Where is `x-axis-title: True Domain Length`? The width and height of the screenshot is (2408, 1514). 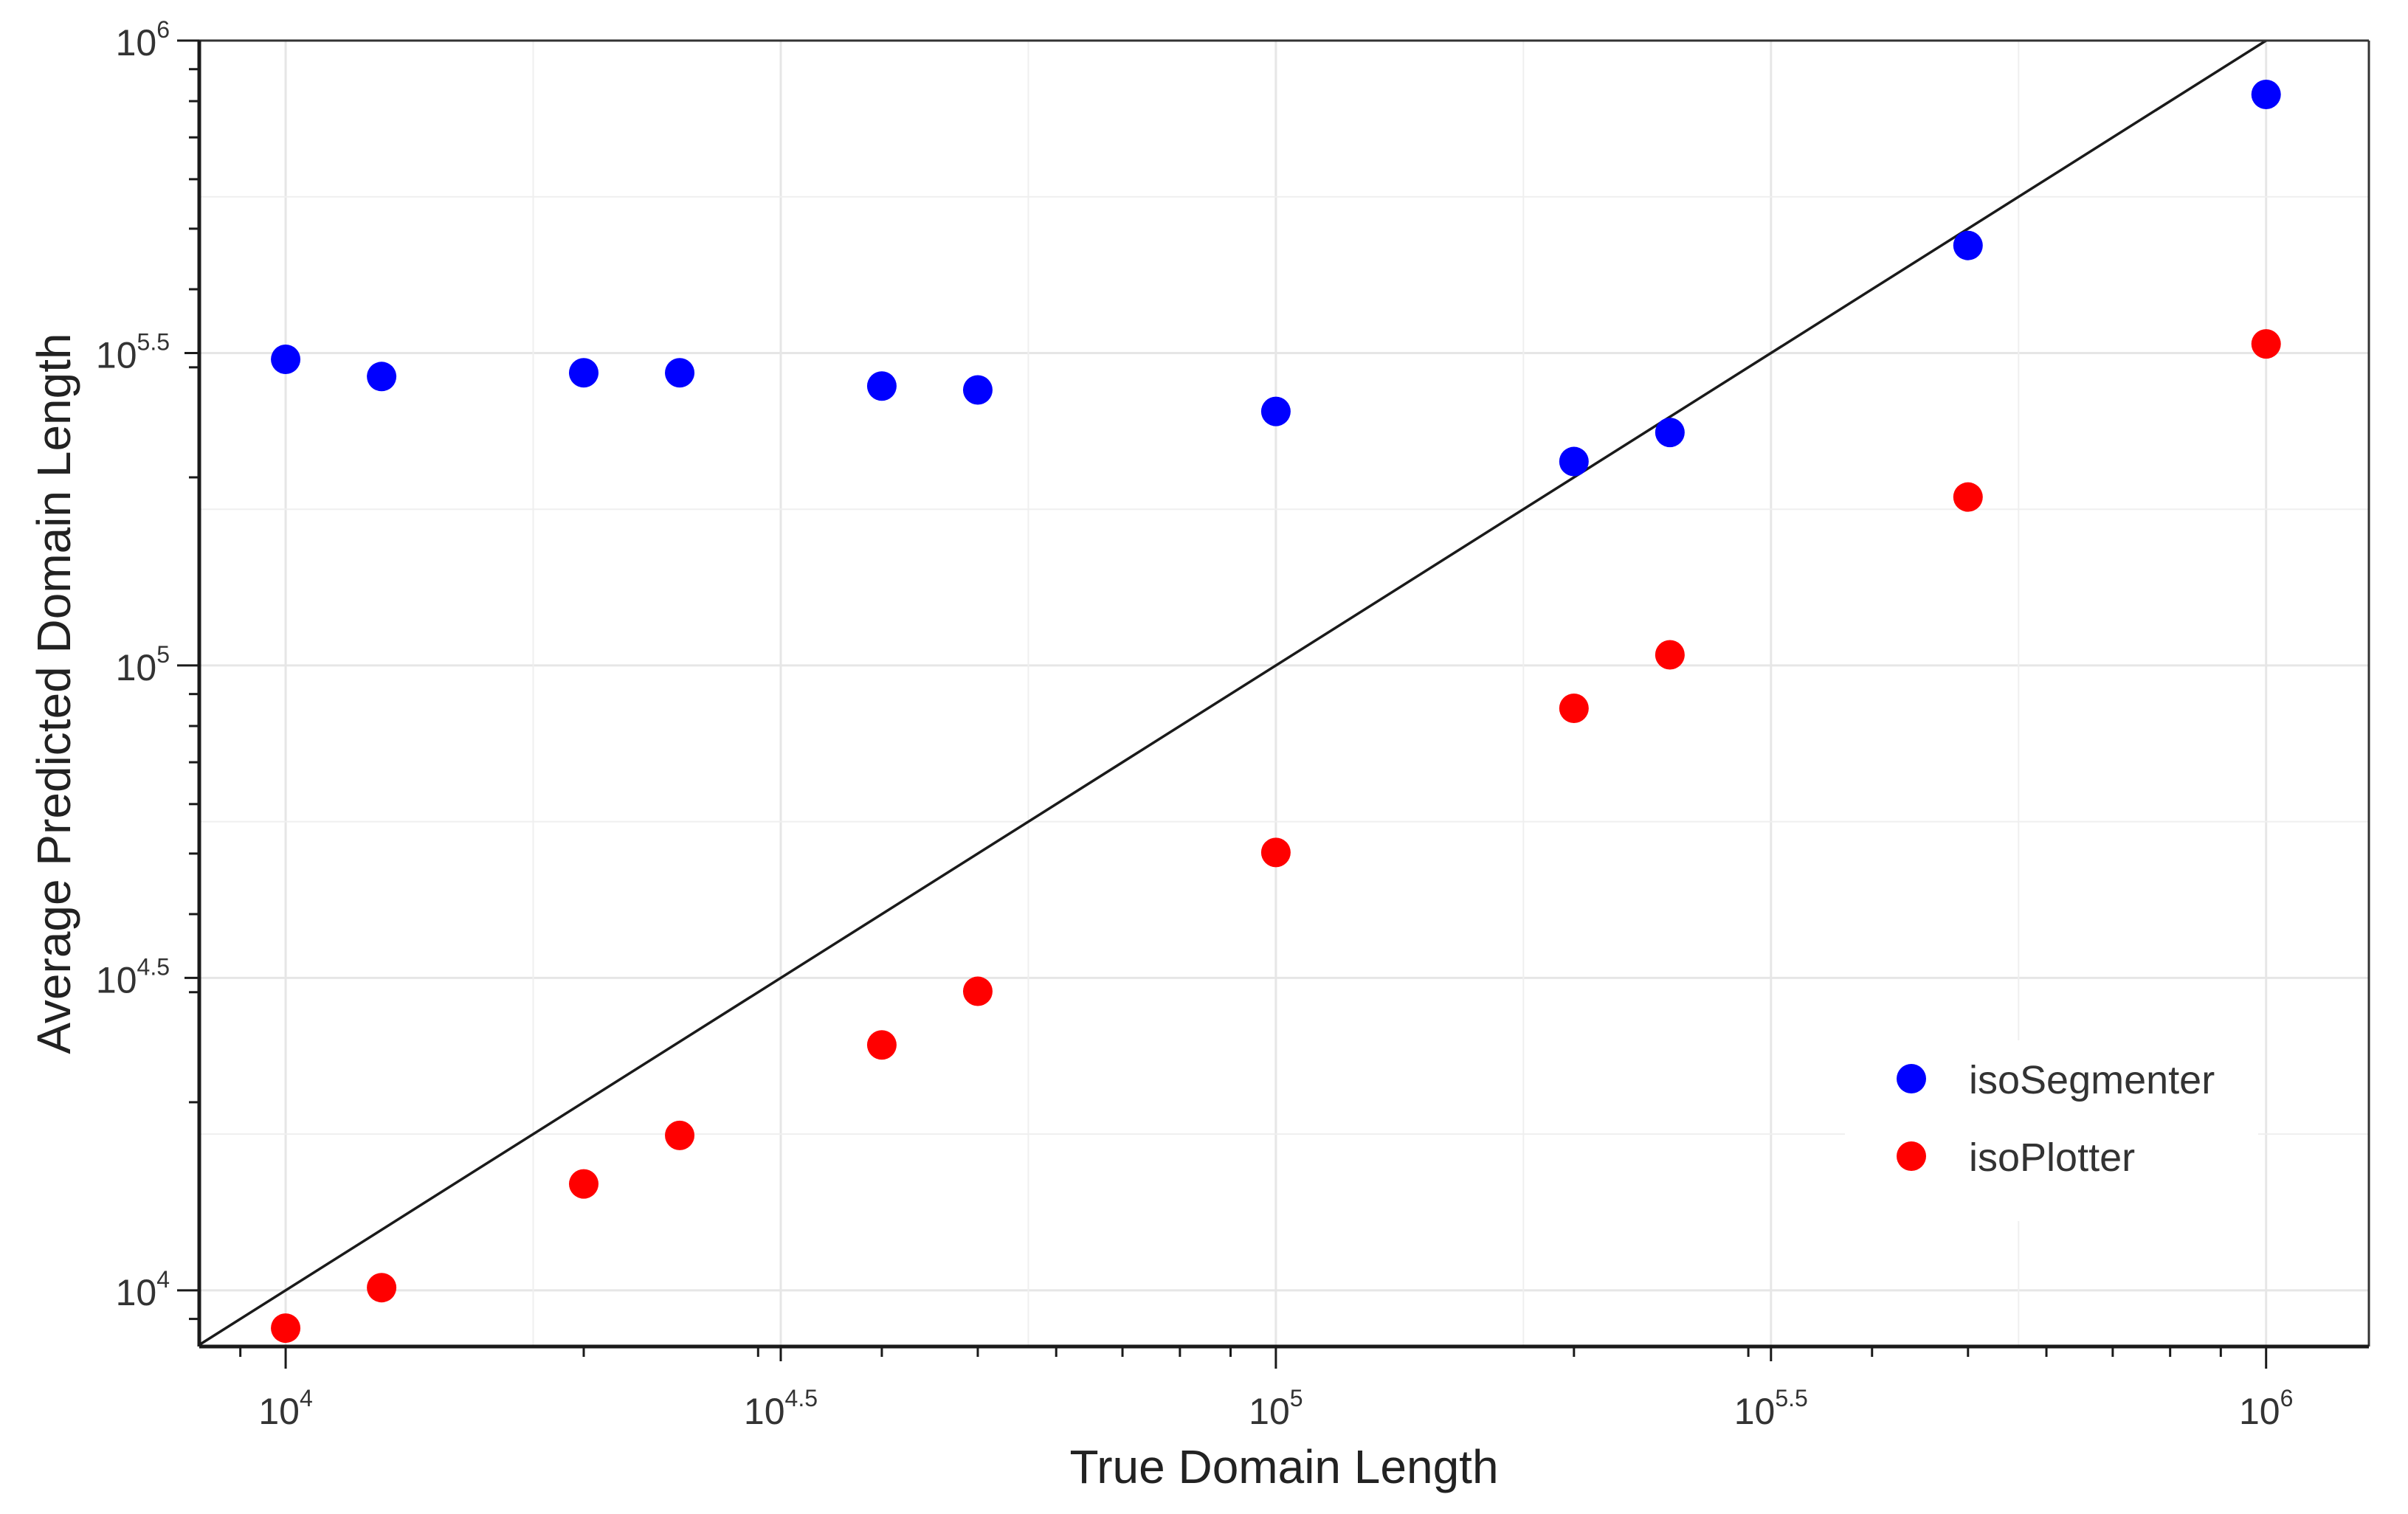
x-axis-title: True Domain Length is located at coordinates (1283, 1467).